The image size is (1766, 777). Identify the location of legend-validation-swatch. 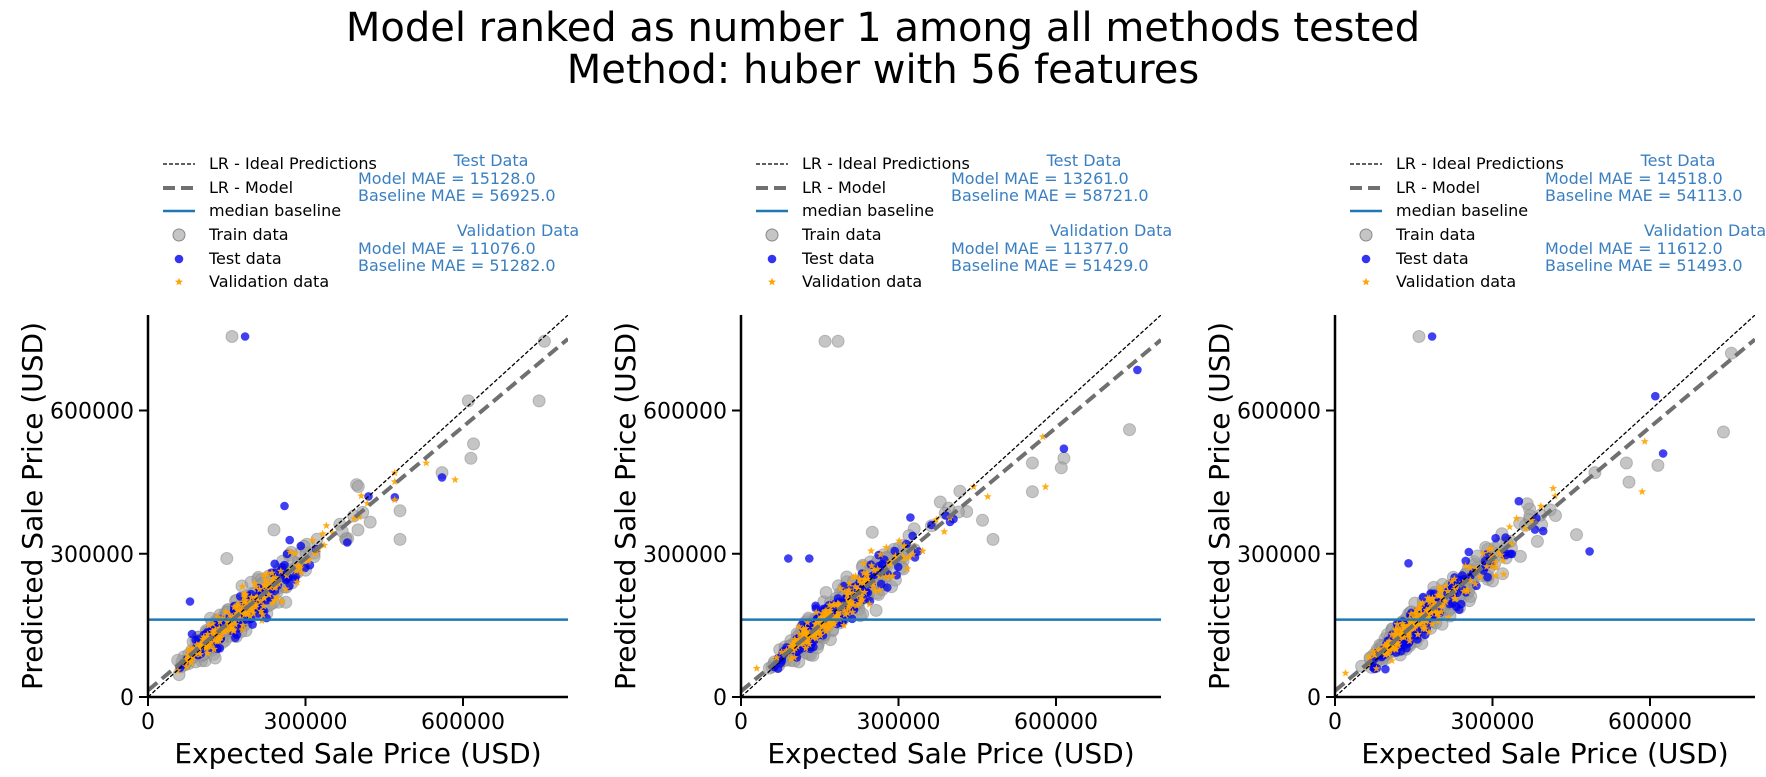
(179, 281).